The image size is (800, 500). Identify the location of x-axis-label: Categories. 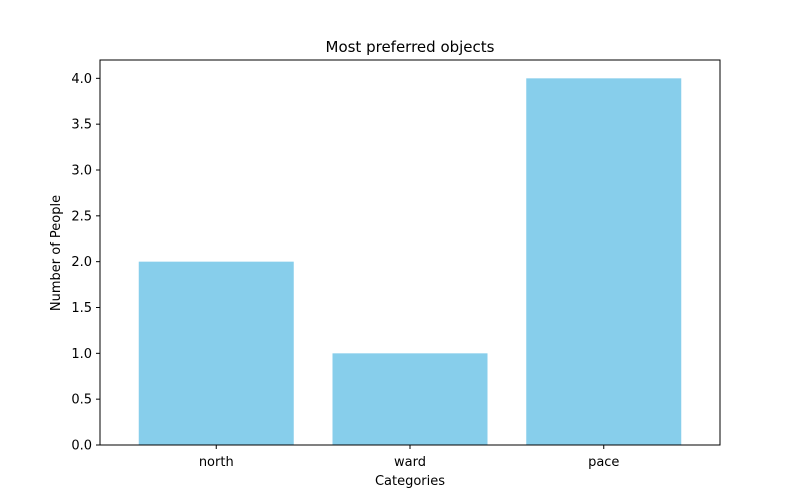
(410, 481).